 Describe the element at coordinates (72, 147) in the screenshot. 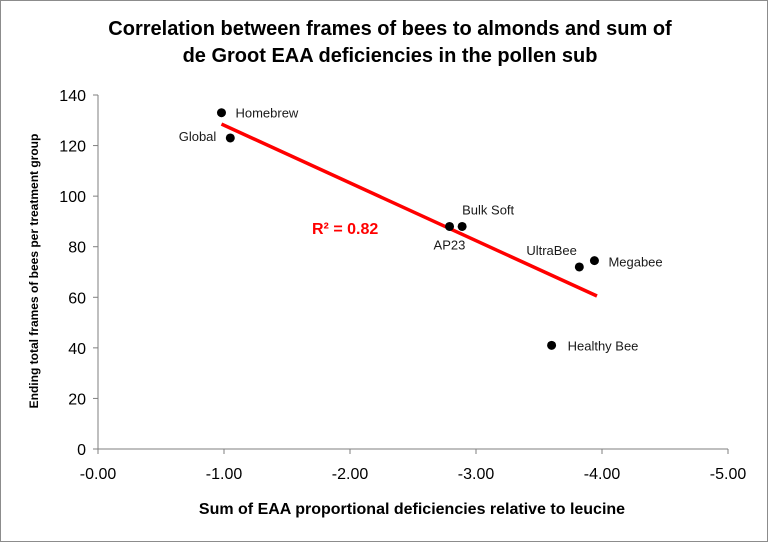

I see `y-tick-label: 120` at that location.